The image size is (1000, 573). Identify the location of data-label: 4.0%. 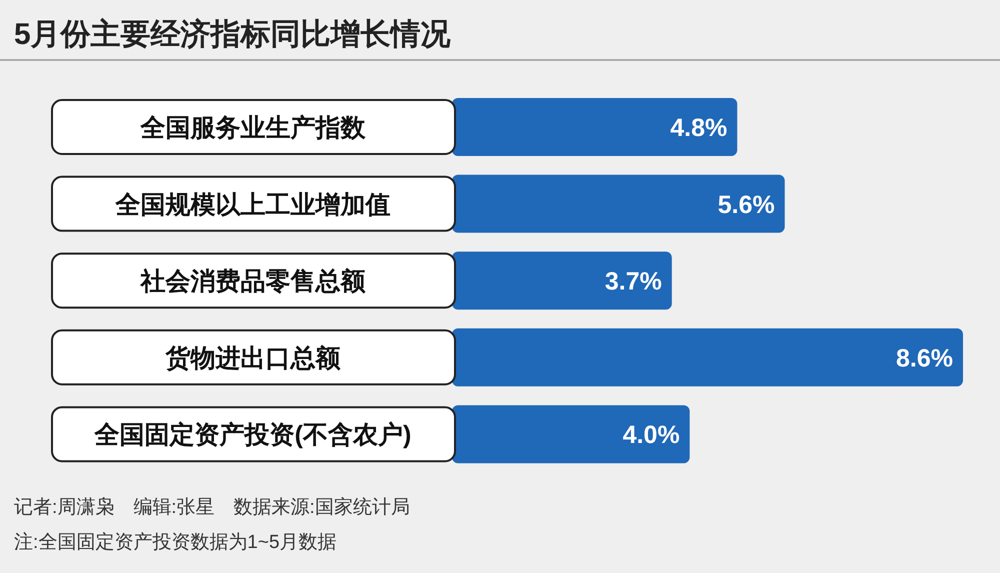
(651, 435).